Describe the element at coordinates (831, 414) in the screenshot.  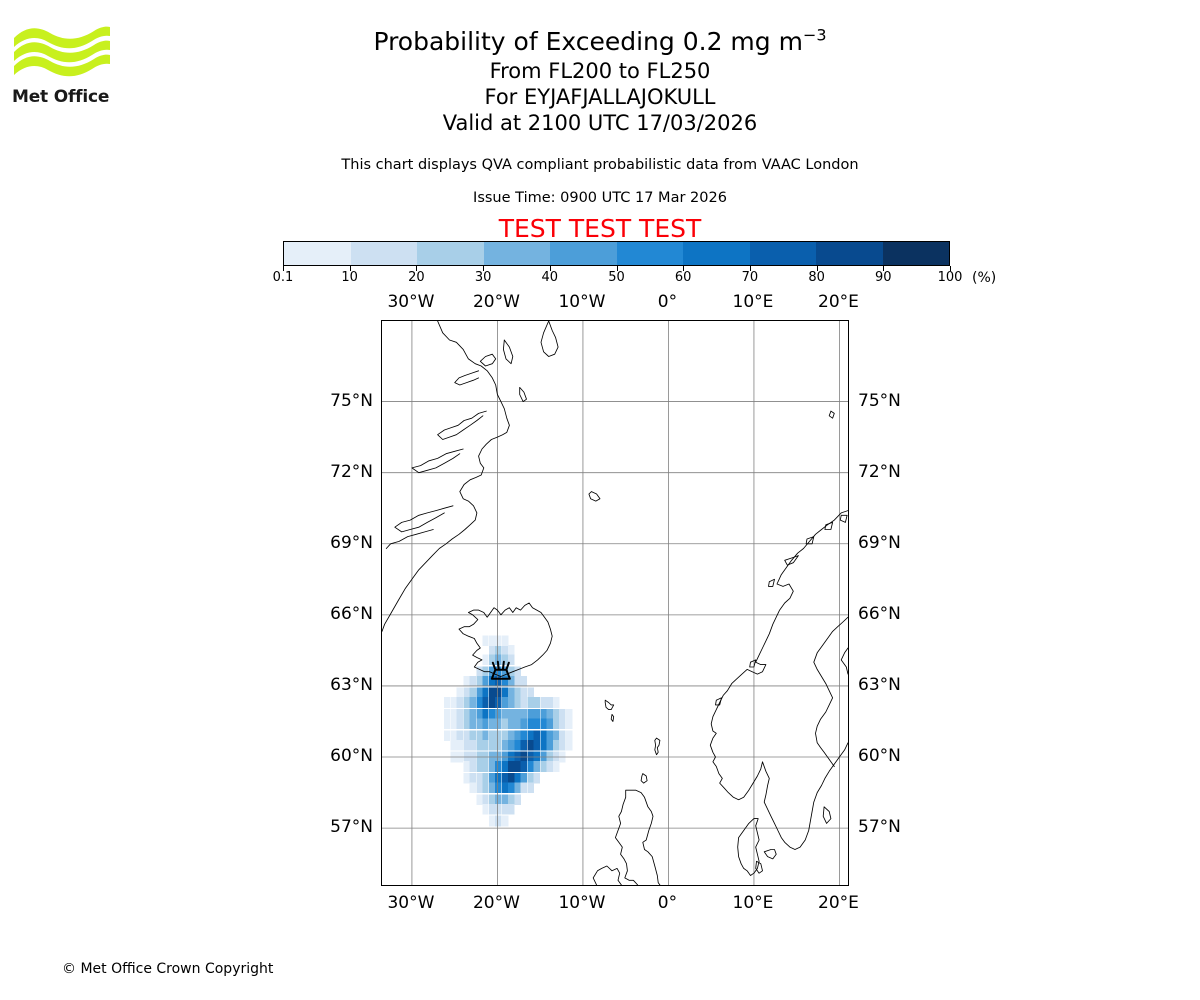
I see `coastline-bear-island` at that location.